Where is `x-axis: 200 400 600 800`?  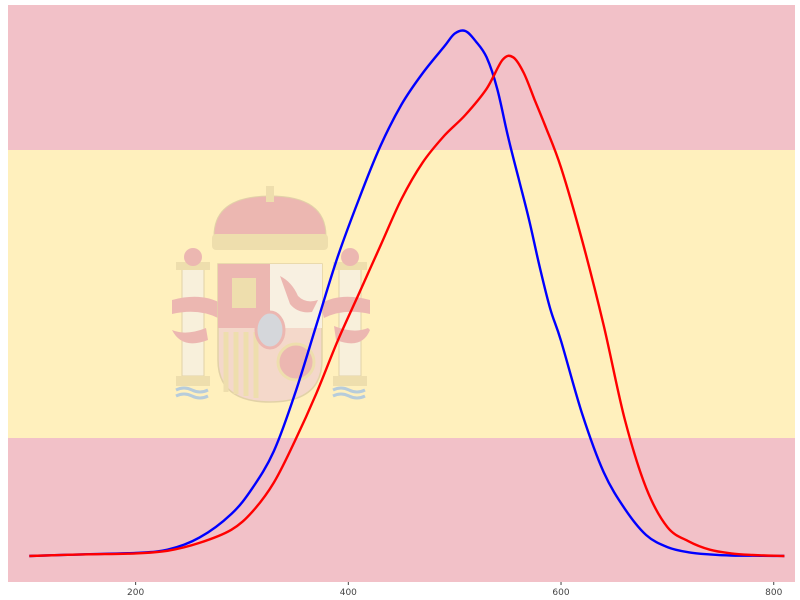 x-axis: 200 400 600 800 is located at coordinates (455, 590).